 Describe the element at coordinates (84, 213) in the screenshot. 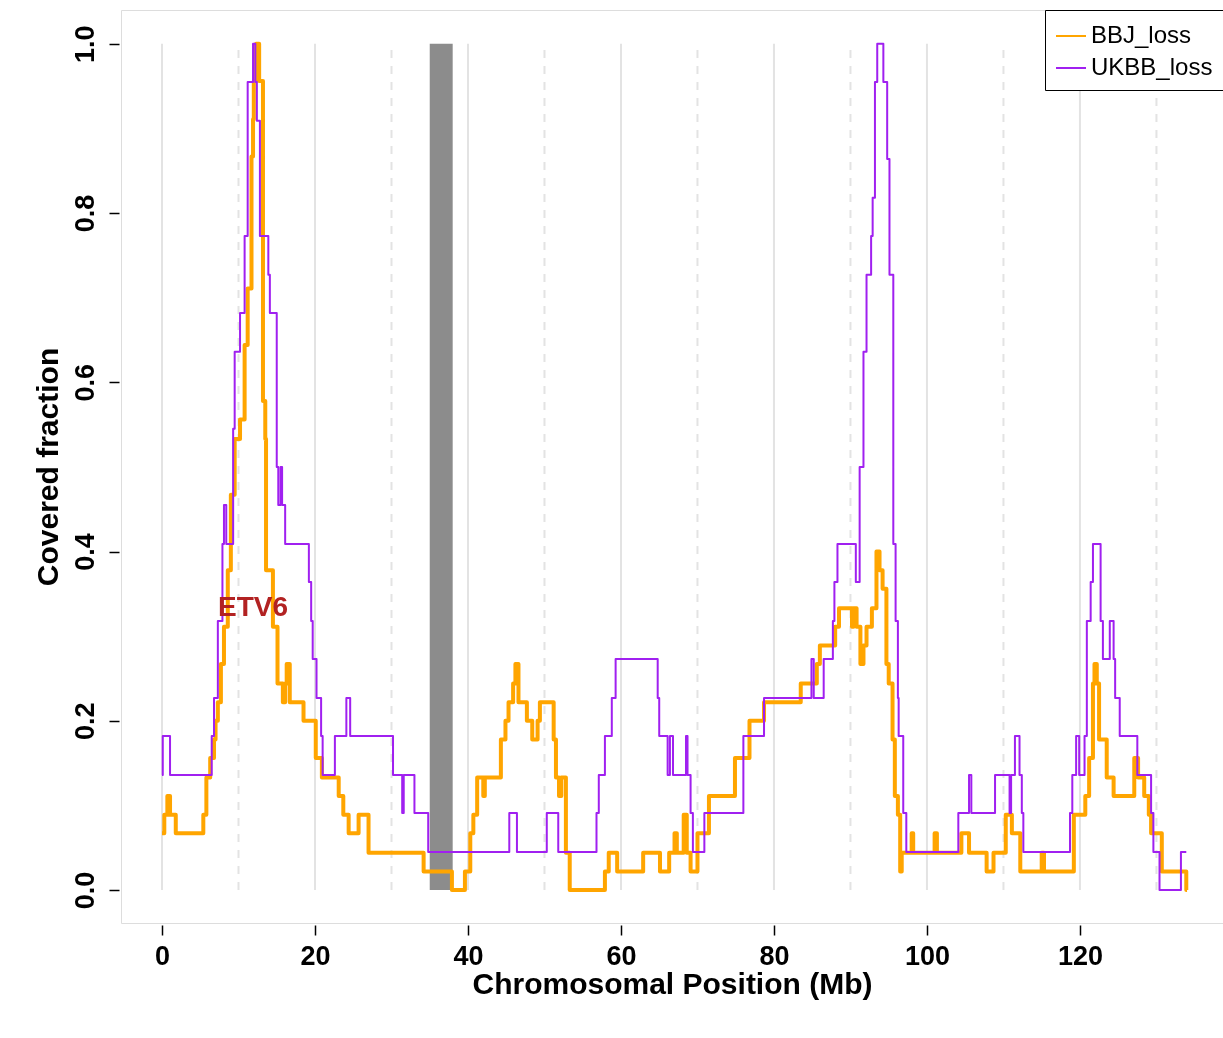

I see `y-tick-label: 0.8` at that location.